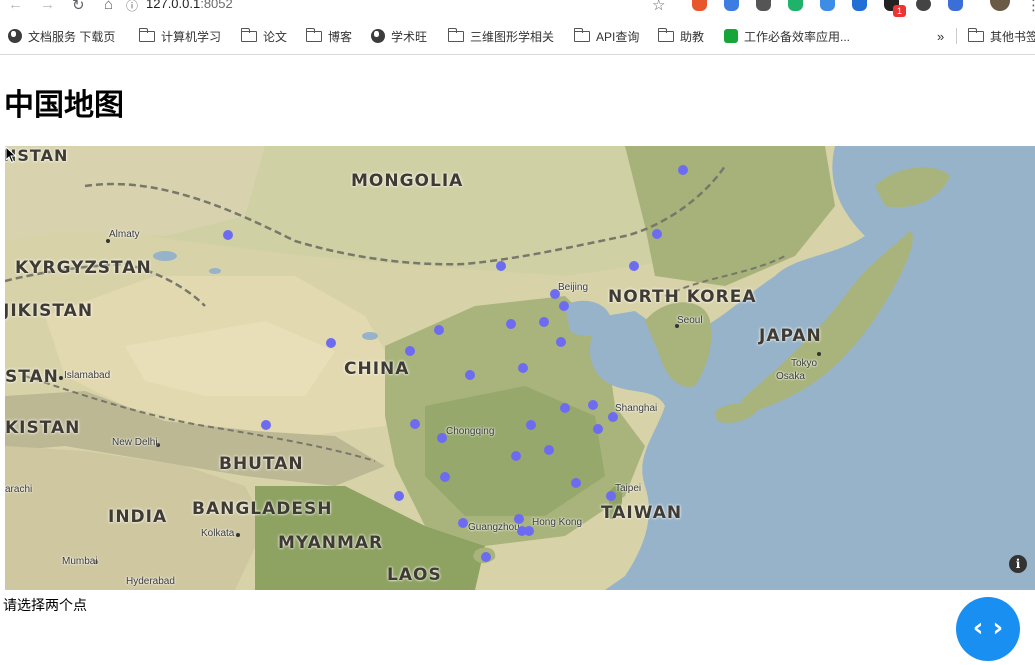  Describe the element at coordinates (37, 155) in the screenshot. I see `map-label-hstan: HSTAN` at that location.